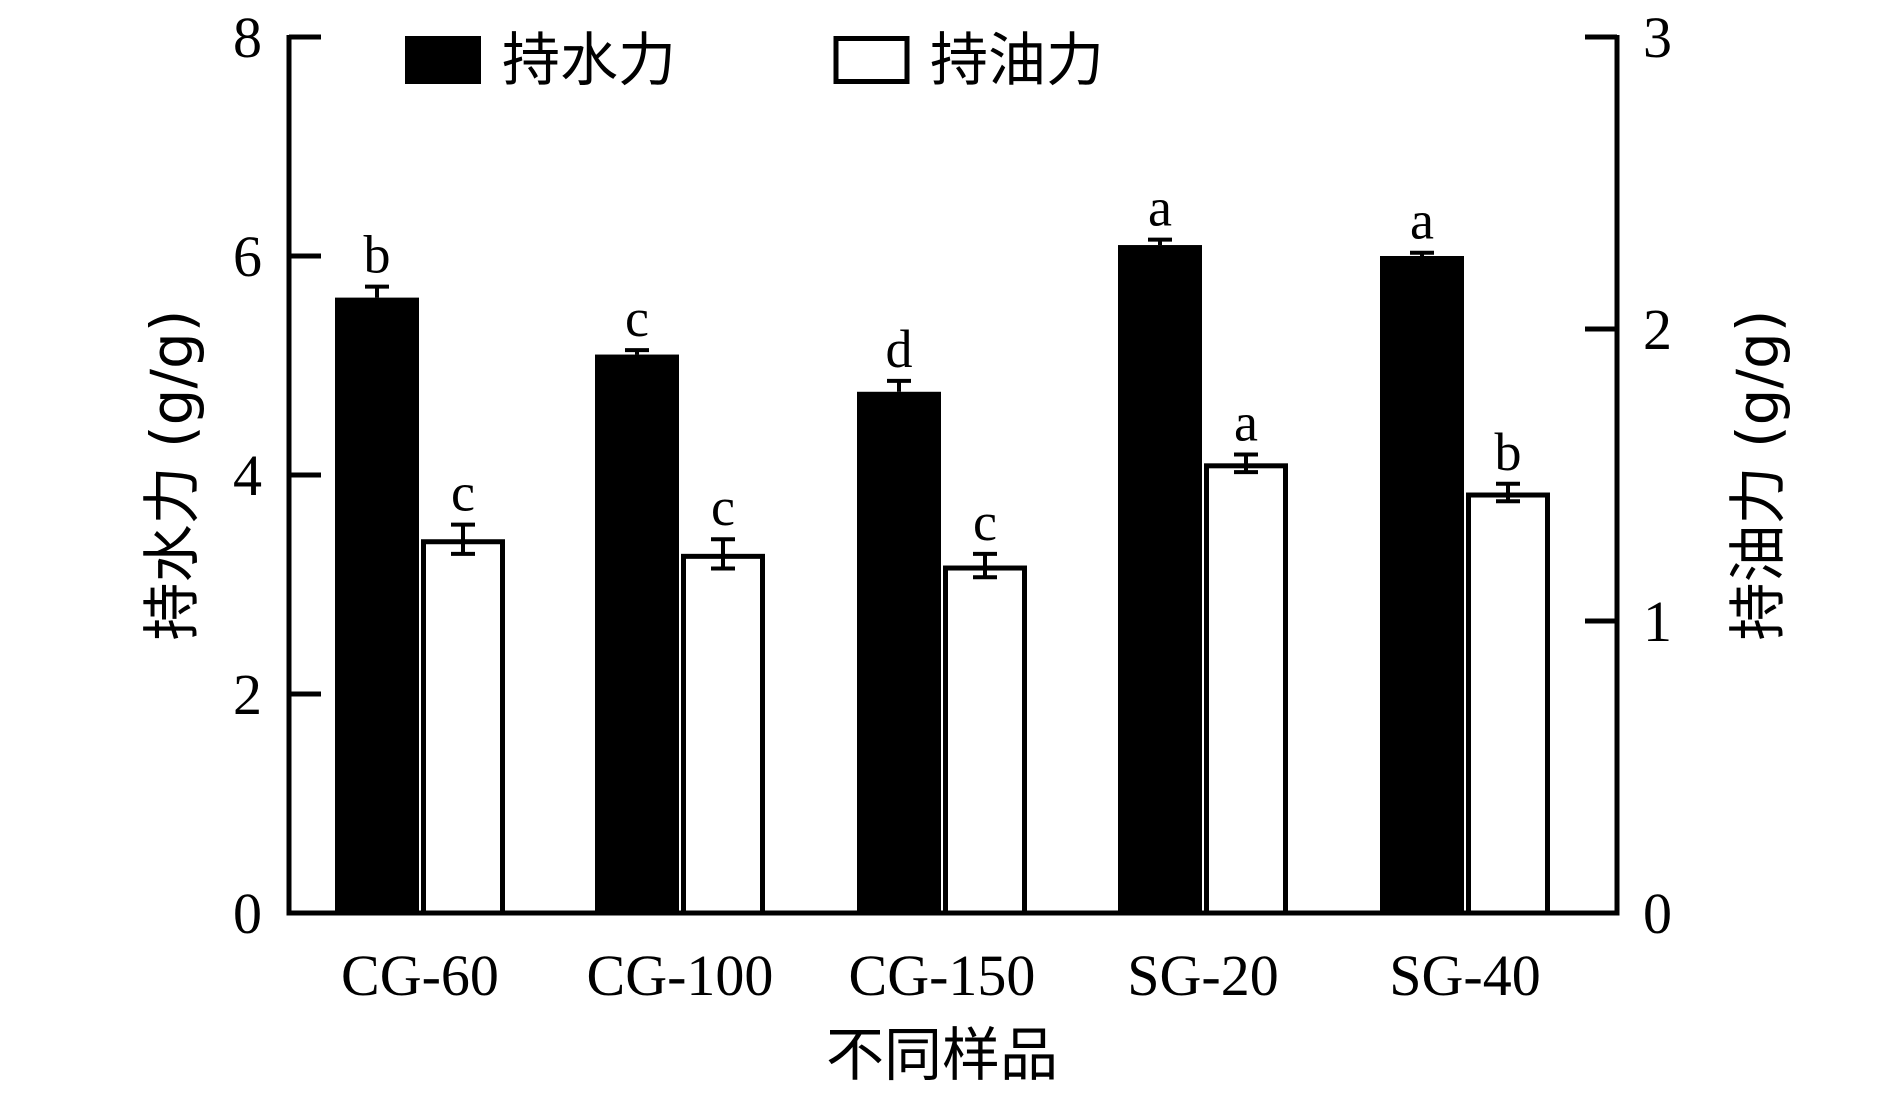 This screenshot has width=1890, height=1096. Describe the element at coordinates (420, 975) in the screenshot. I see `category-label: CG-60` at that location.